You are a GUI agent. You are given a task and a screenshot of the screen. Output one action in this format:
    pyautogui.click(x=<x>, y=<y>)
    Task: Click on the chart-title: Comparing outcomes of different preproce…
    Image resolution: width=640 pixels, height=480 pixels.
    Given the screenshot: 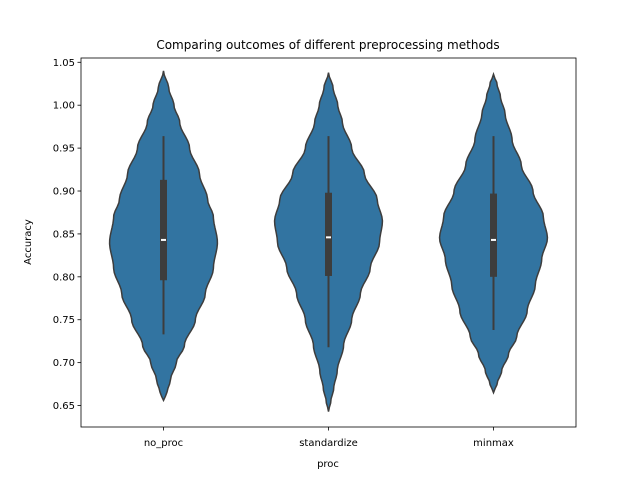 What is the action you would take?
    pyautogui.click(x=327, y=45)
    